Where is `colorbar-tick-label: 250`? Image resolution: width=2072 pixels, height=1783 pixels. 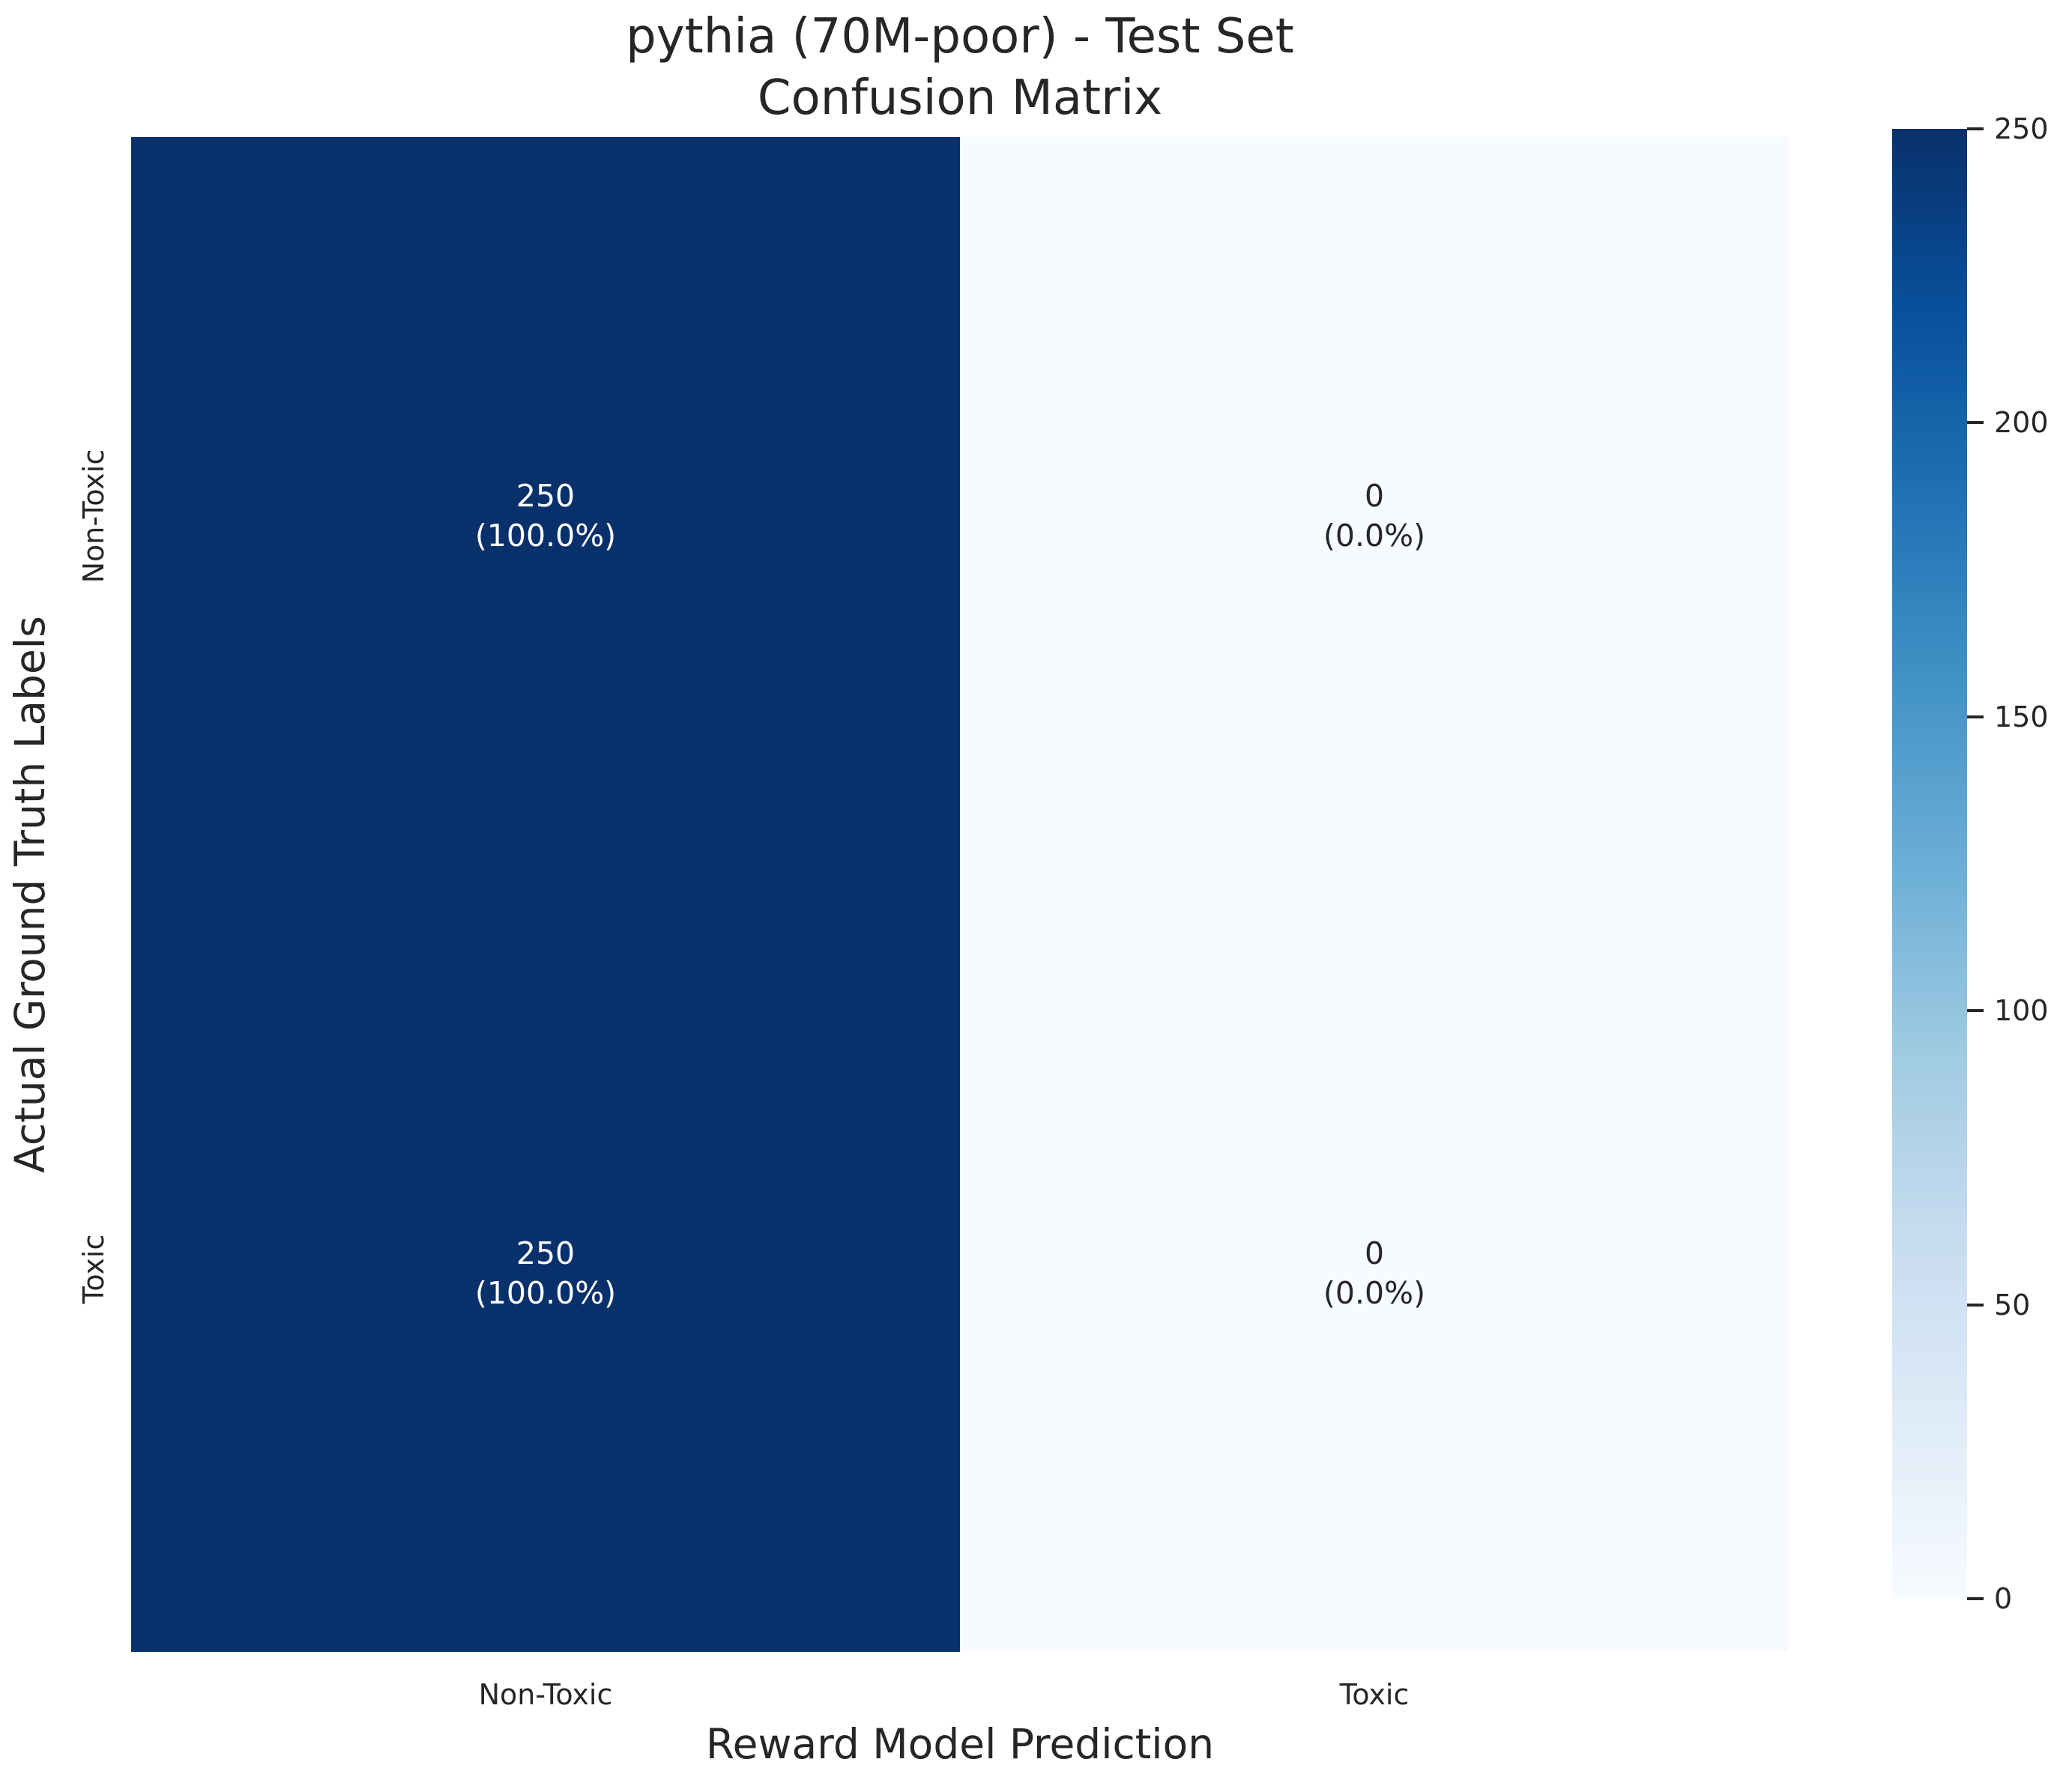 colorbar-tick-label: 250 is located at coordinates (2021, 128).